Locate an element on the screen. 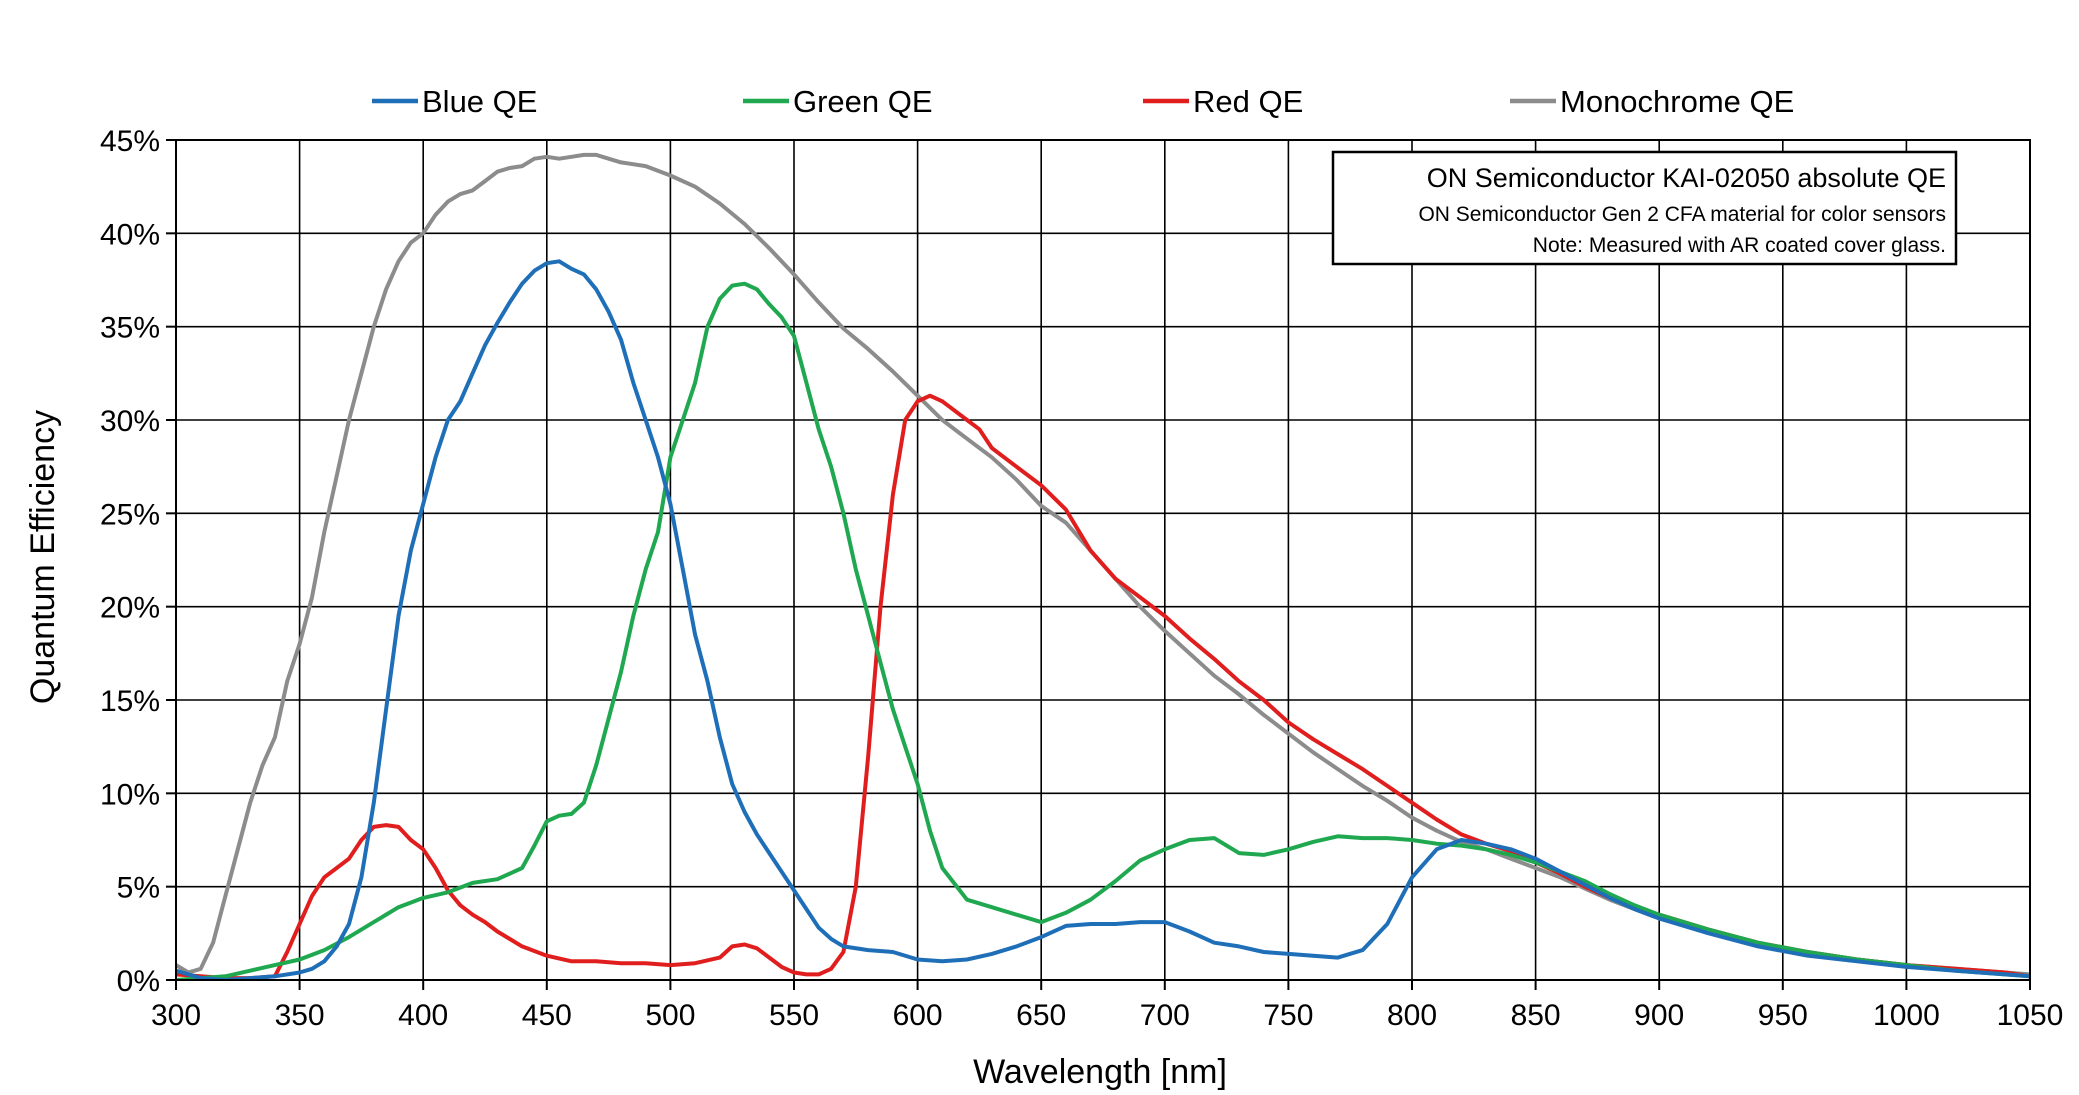  y-tick-label-25: 25% is located at coordinates (130, 514).